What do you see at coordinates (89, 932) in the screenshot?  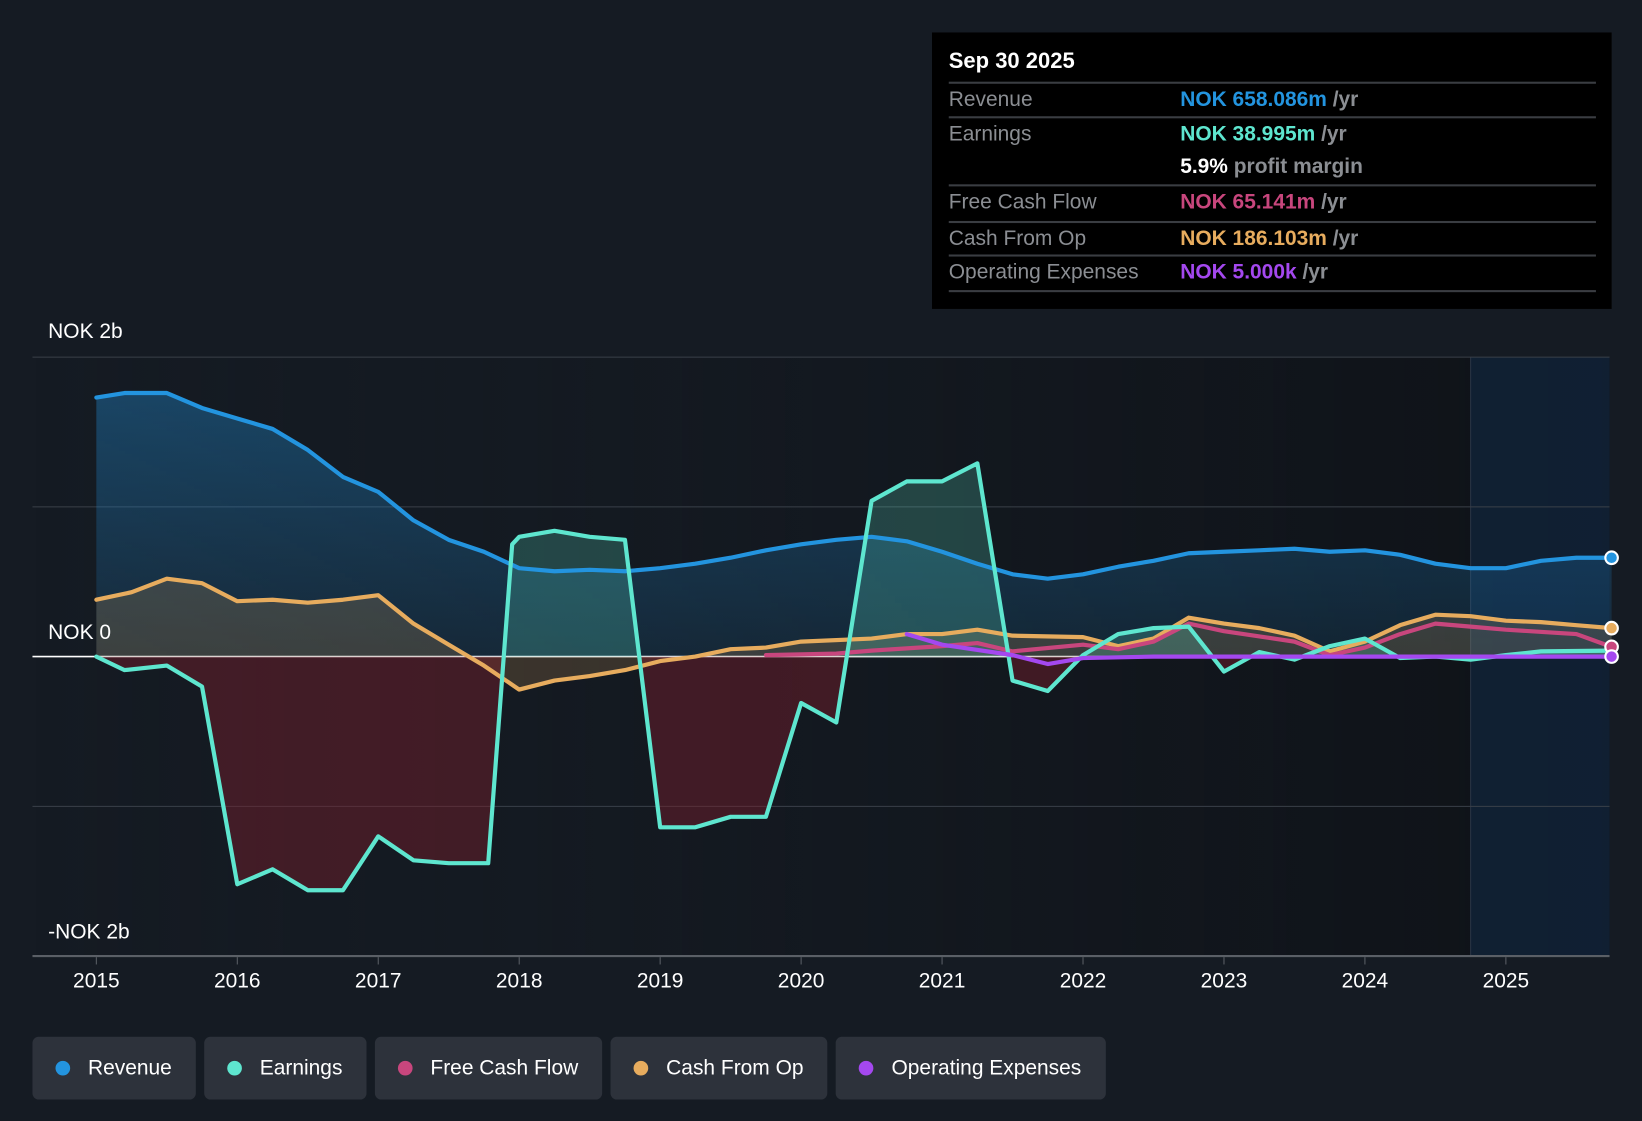 I see `y-tick-label-bottom: -NOK 2b` at bounding box center [89, 932].